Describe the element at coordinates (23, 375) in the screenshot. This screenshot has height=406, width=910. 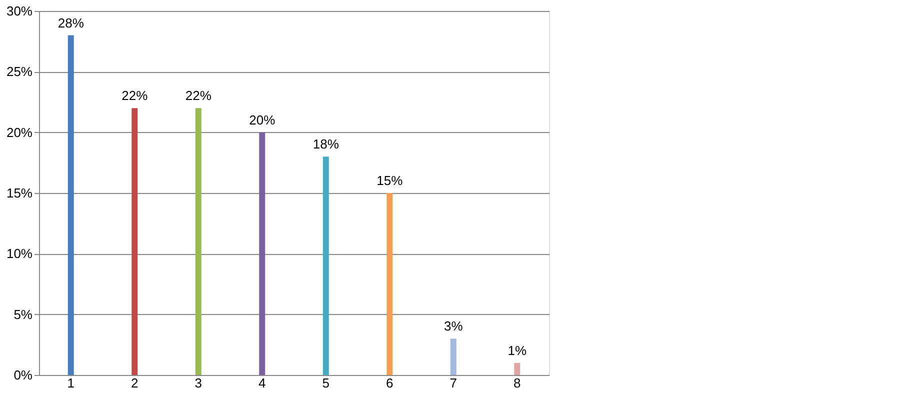
I see `y-tick-label: 0%` at that location.